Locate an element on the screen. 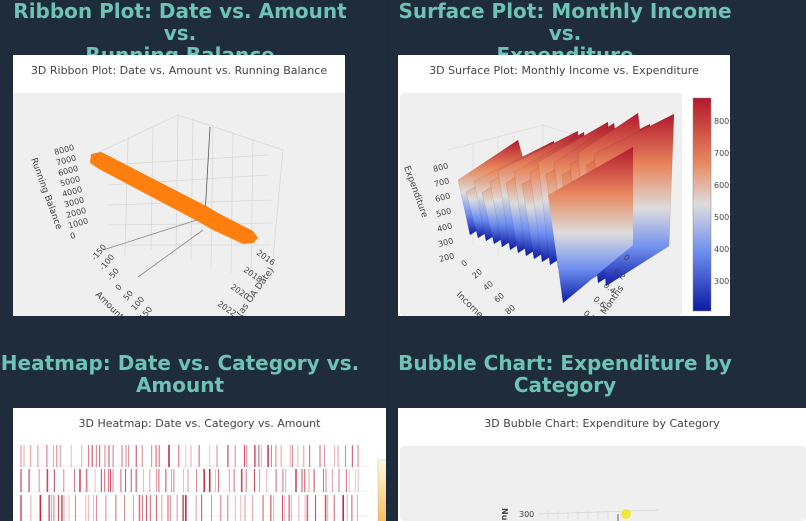  heading-line: Heatmap: Date vs. Category vs. is located at coordinates (180, 363).